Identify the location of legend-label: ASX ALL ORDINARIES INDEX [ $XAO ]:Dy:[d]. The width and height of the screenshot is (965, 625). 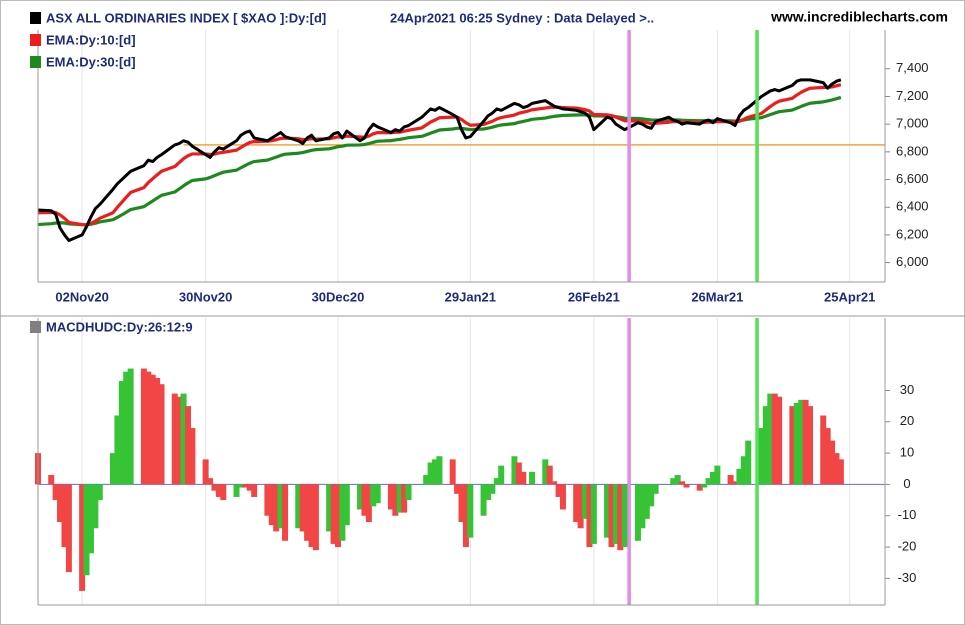
(186, 17).